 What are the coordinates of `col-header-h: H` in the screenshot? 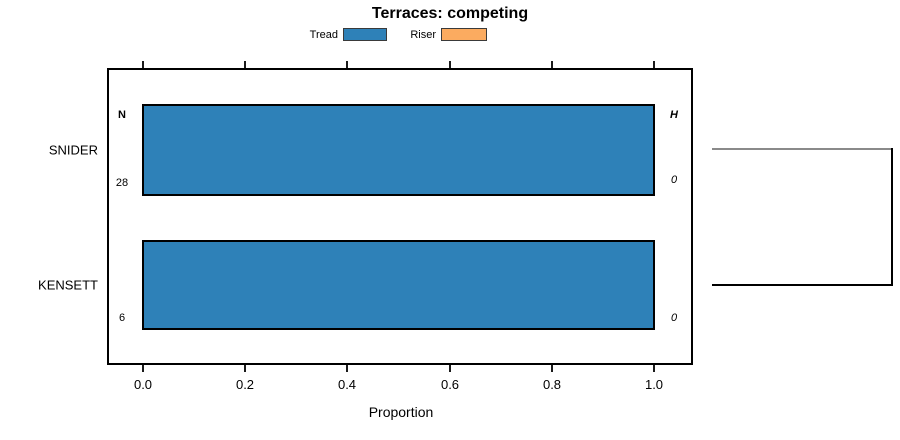 It's located at (674, 115).